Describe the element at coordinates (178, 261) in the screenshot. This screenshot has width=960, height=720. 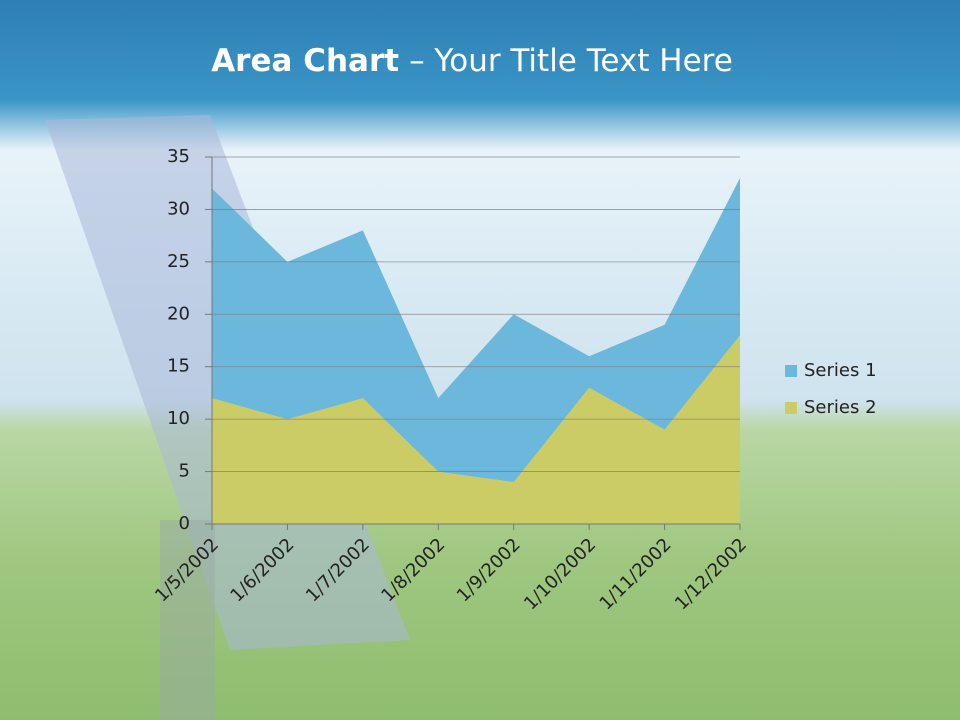
I see `y-tick-label: 25` at that location.